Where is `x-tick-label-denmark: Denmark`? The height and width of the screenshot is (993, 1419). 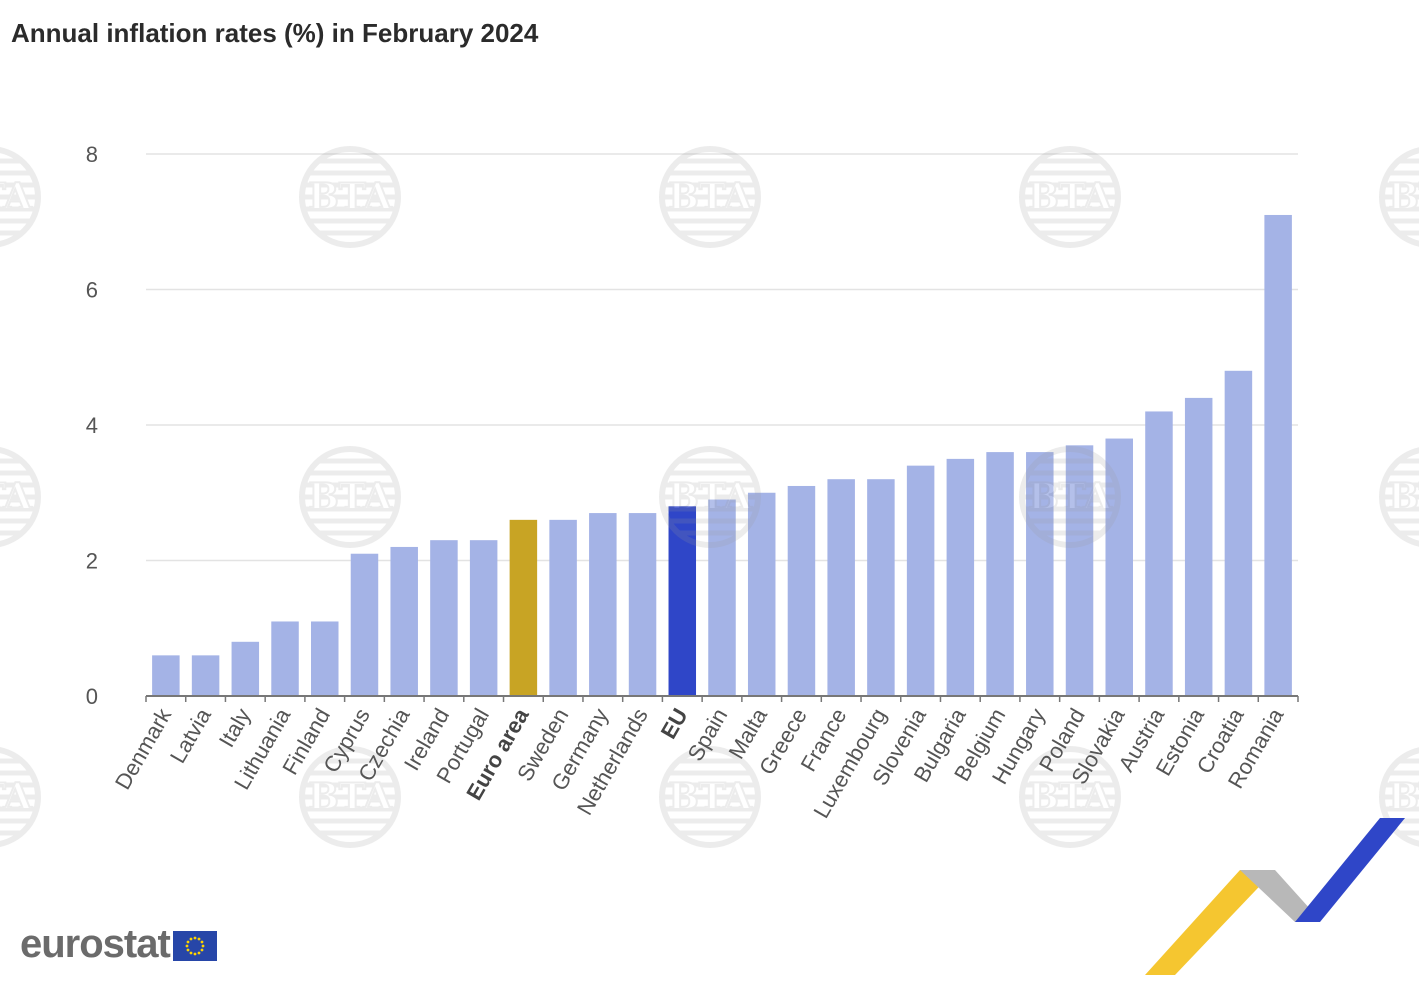
x-tick-label-denmark: Denmark is located at coordinates (143, 748).